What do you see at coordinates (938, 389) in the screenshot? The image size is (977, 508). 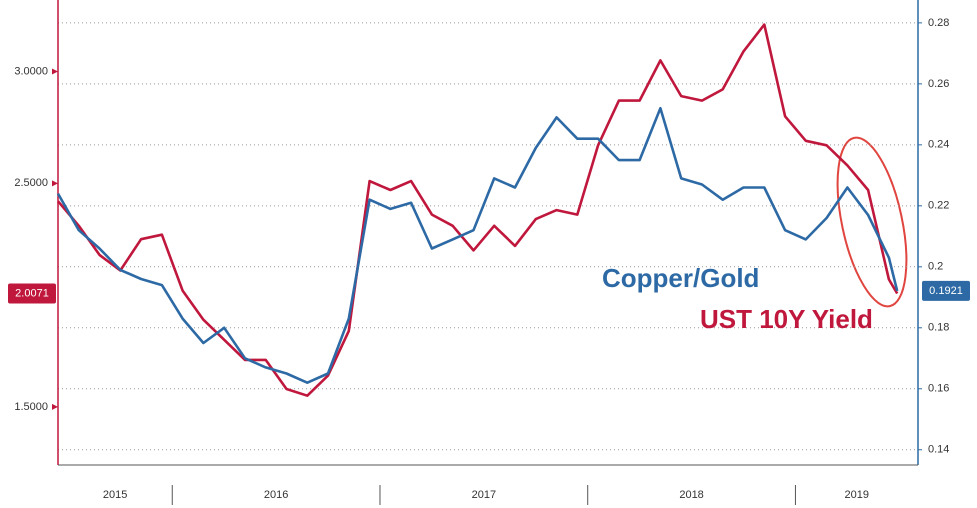 I see `y2-tick-label: 0.16` at bounding box center [938, 389].